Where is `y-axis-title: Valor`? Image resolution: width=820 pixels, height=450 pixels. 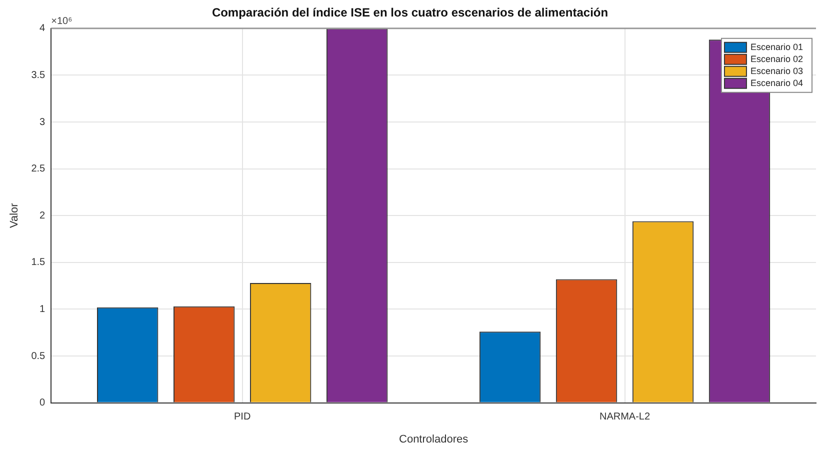 y-axis-title: Valor is located at coordinates (14, 215).